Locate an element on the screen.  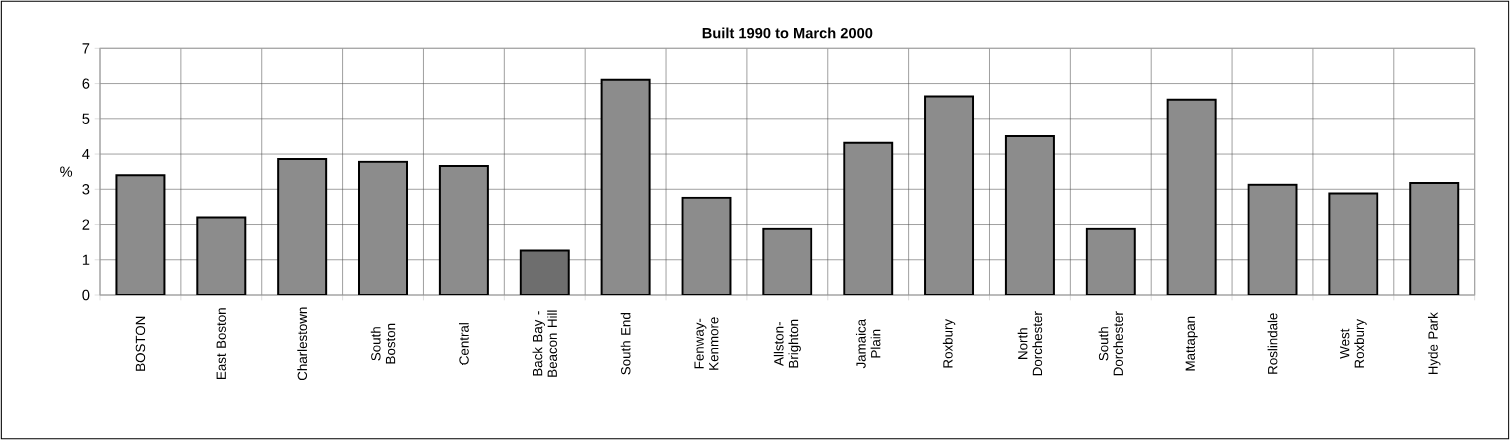
chart-title: Built 1990 to March 2000 is located at coordinates (787, 33).